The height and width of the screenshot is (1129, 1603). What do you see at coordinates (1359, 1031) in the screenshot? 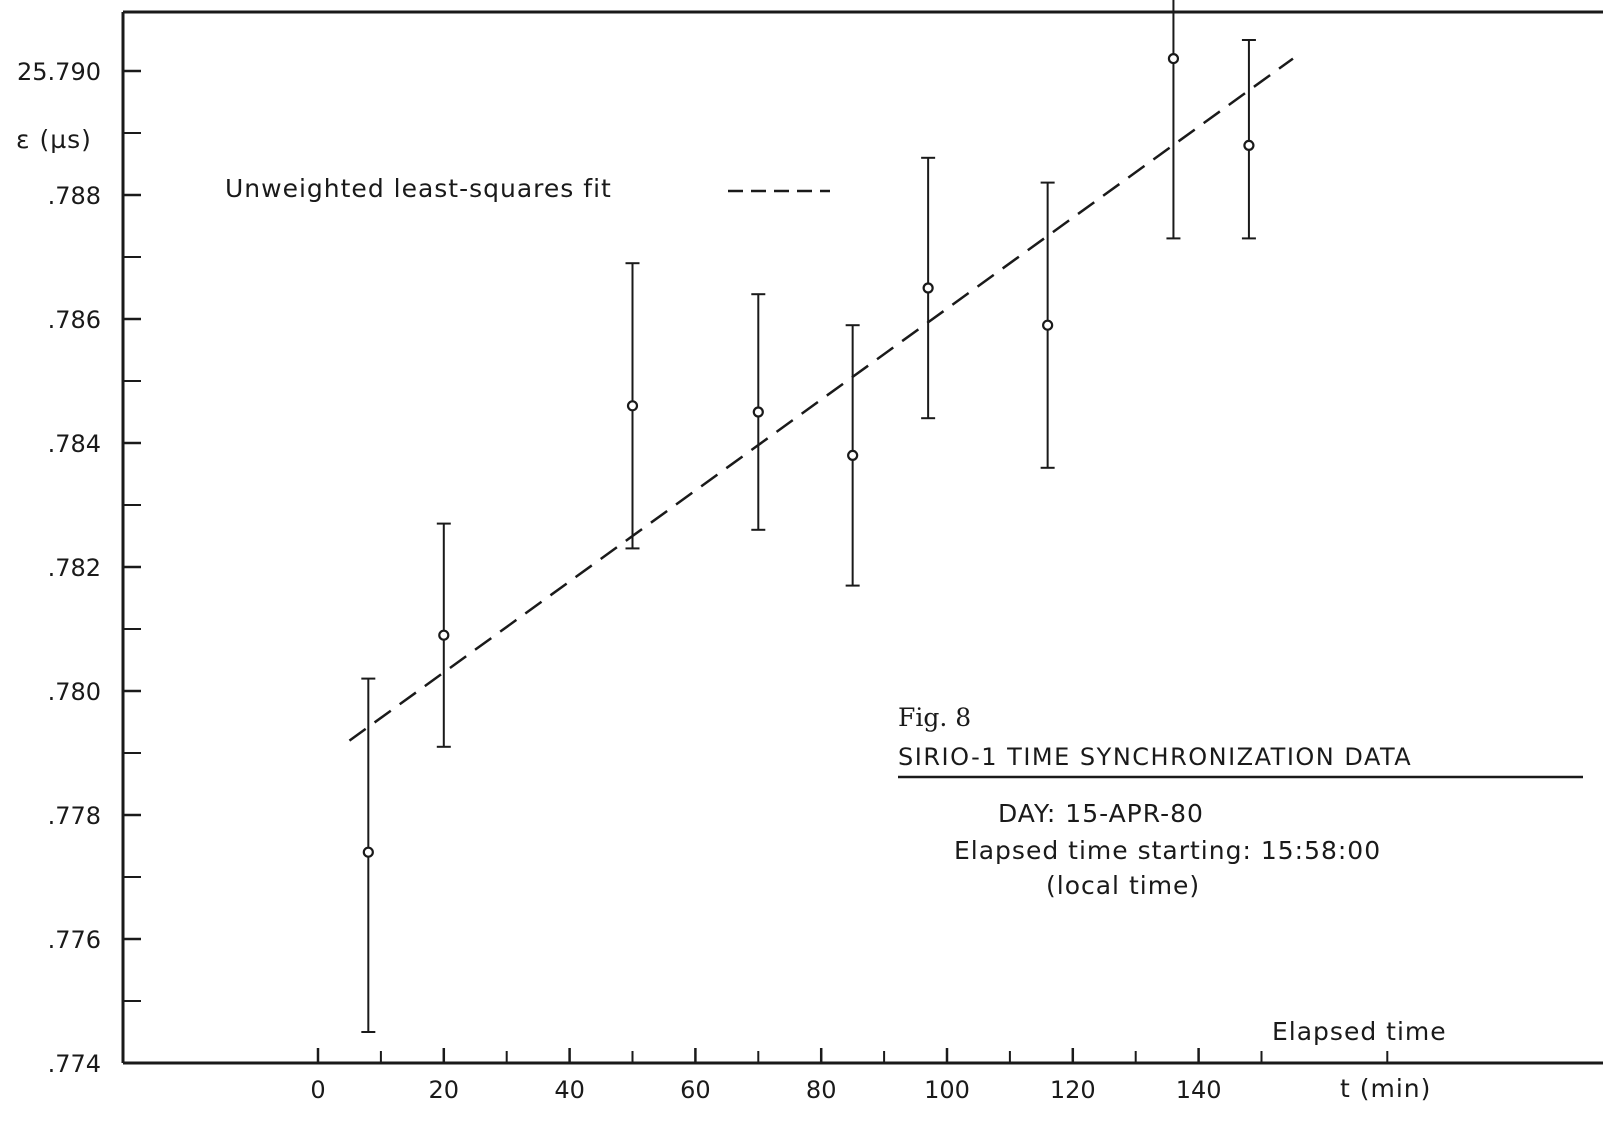
I see `x-axis-note: Elapsed time` at bounding box center [1359, 1031].